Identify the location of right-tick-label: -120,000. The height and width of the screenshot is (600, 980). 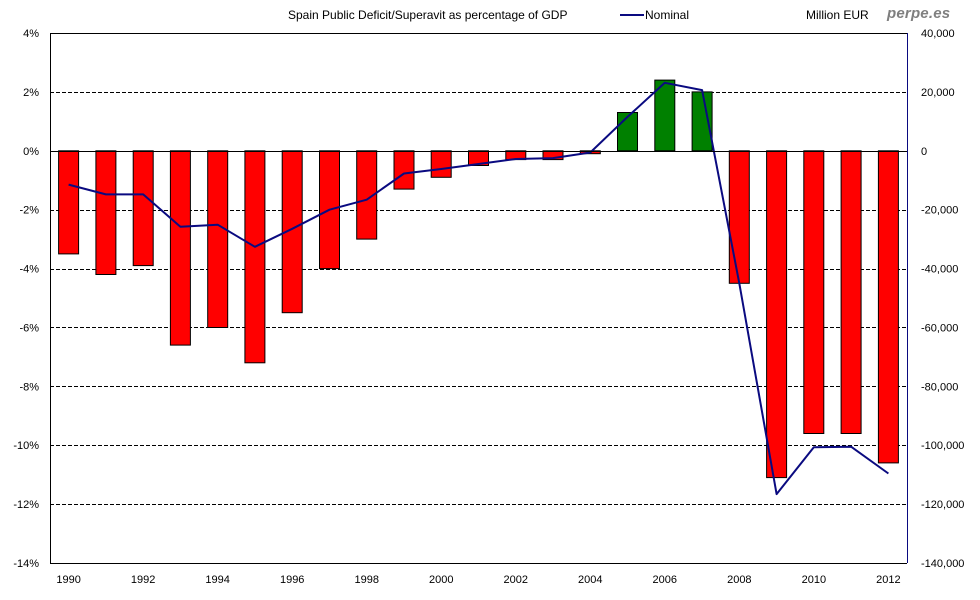
(942, 505).